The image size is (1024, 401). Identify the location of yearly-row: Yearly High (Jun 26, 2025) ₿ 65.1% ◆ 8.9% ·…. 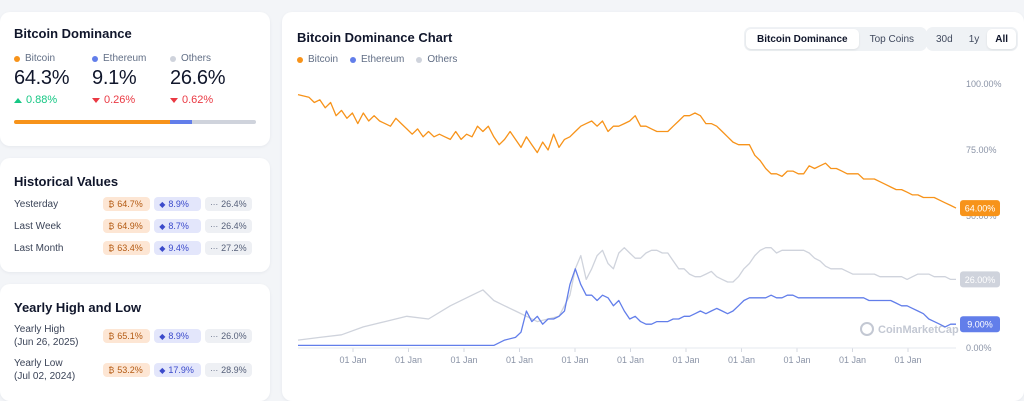
(135, 336).